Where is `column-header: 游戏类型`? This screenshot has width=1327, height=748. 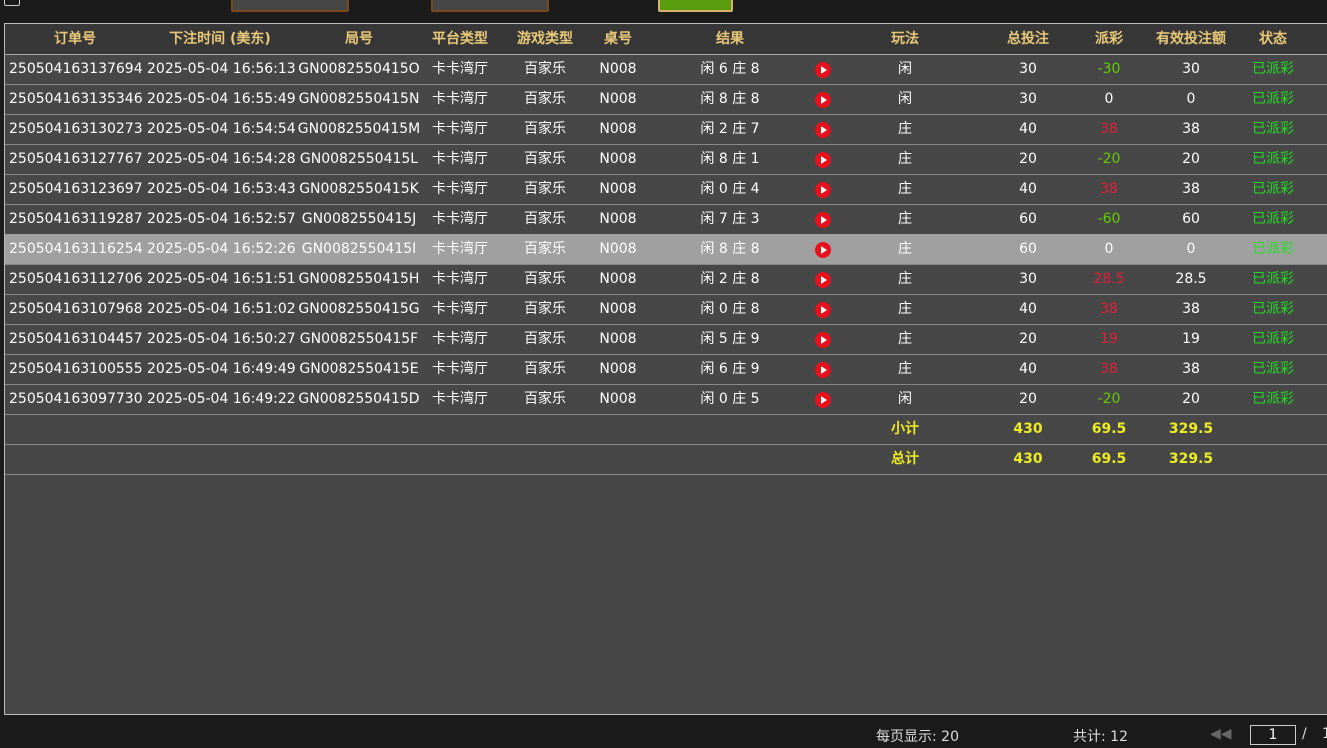 column-header: 游戏类型 is located at coordinates (545, 39).